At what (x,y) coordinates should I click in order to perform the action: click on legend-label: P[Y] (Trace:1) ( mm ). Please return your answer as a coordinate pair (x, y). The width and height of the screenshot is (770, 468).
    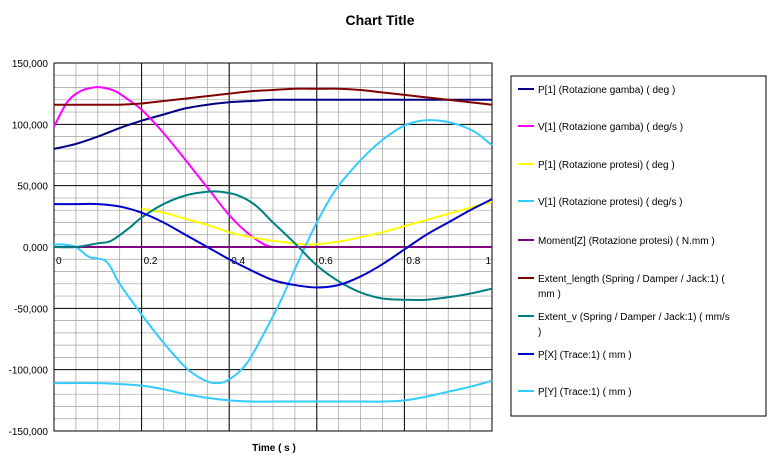
    Looking at the image, I should click on (585, 392).